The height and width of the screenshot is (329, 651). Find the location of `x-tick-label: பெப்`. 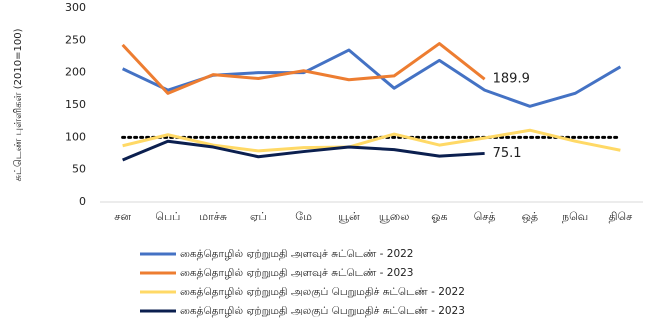

x-tick-label: பெப் is located at coordinates (167, 216).